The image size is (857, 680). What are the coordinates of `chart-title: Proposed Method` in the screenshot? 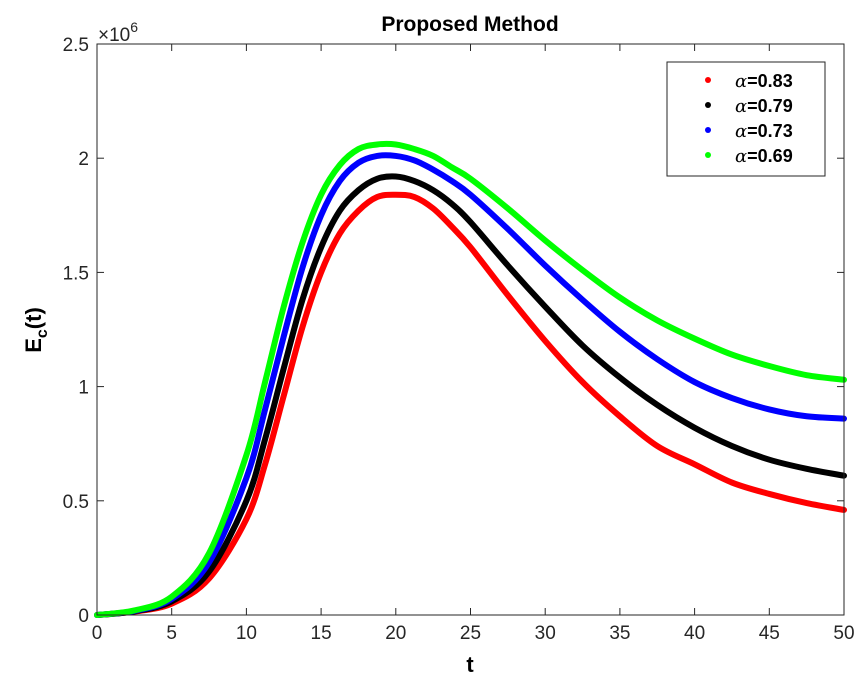 It's located at (469, 24).